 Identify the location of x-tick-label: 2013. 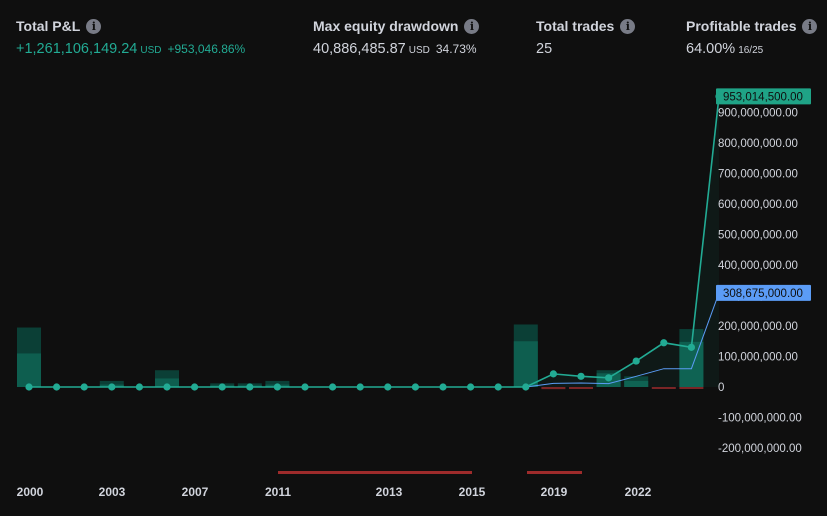
(389, 492).